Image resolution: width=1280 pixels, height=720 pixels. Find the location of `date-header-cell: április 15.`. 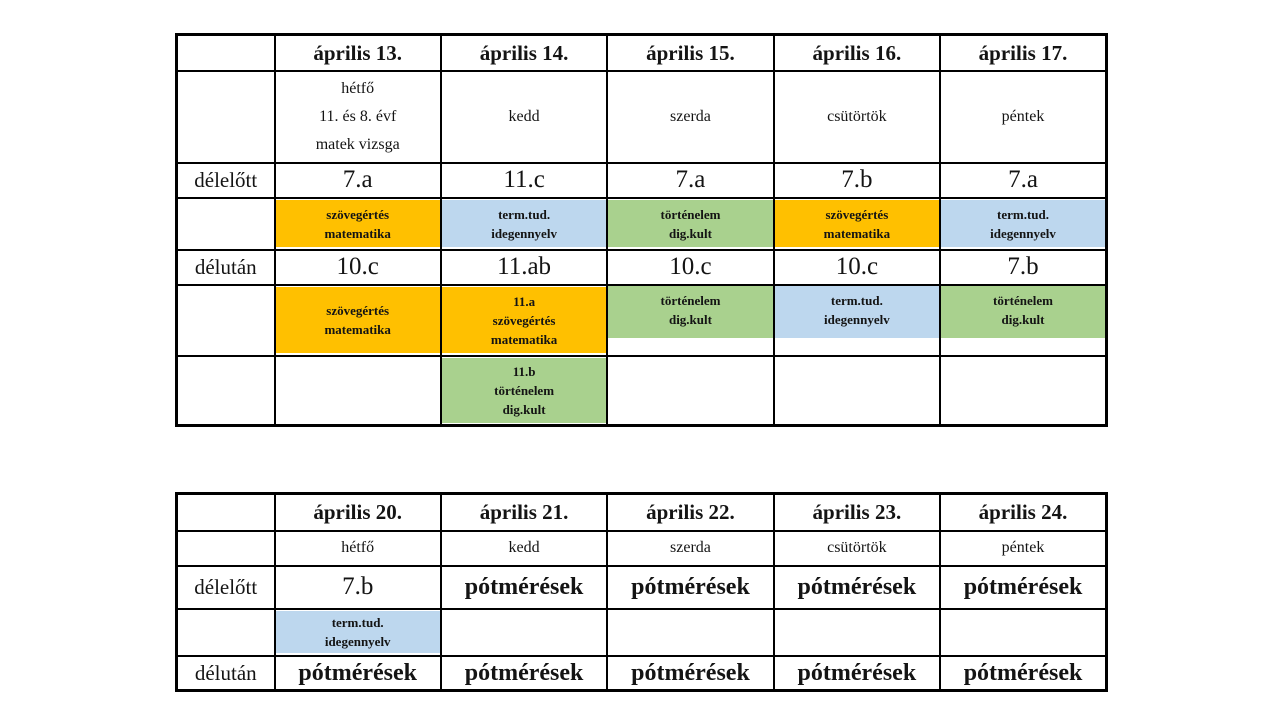

date-header-cell: április 15. is located at coordinates (690, 52).